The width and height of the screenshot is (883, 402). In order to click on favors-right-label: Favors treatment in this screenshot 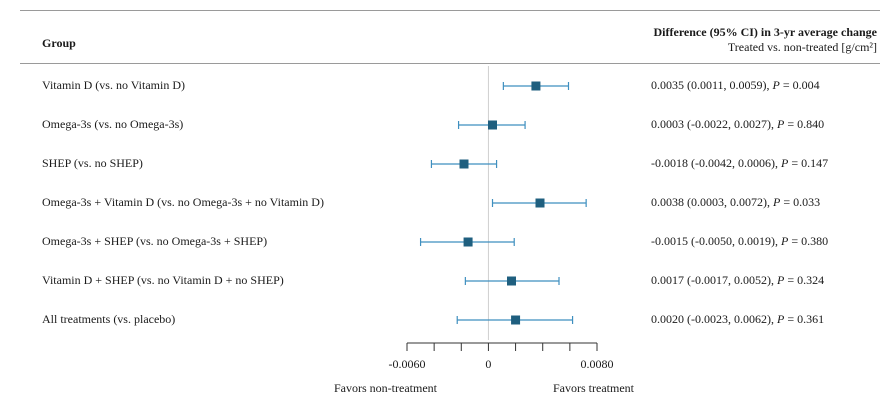, I will do `click(593, 388)`.